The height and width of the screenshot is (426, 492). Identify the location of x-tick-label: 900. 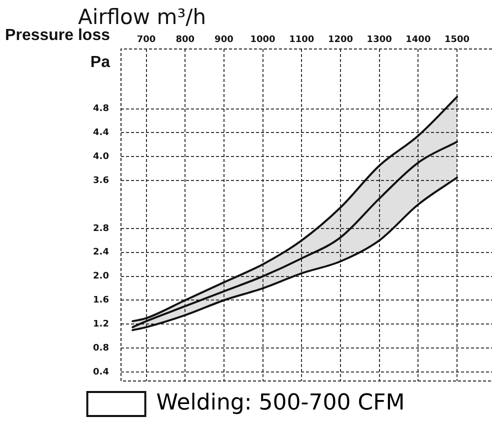
(224, 39).